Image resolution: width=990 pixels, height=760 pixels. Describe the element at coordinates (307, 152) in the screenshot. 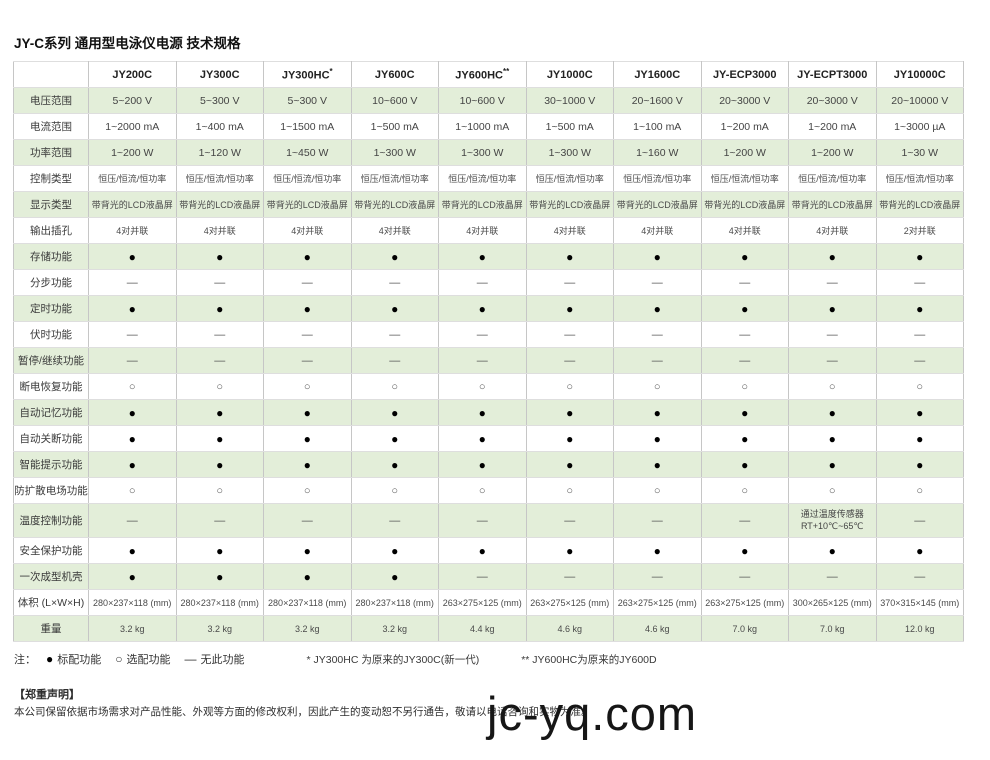

I see `spec-cell: 1~450 W` at that location.